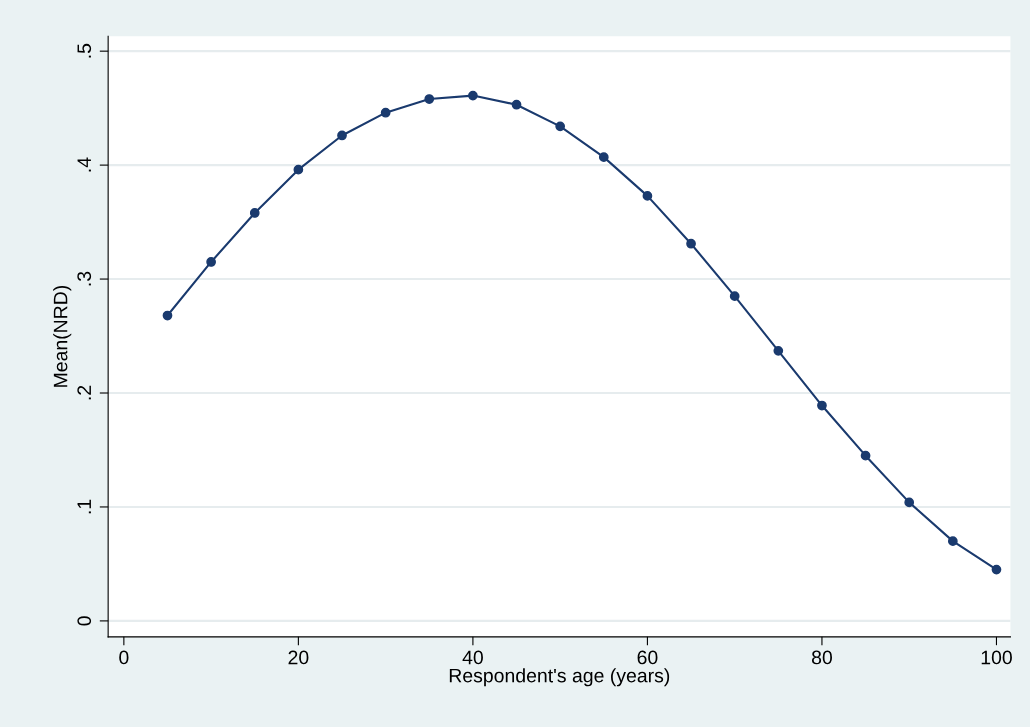  What do you see at coordinates (84, 506) in the screenshot?
I see `y-tick-label: .1` at bounding box center [84, 506].